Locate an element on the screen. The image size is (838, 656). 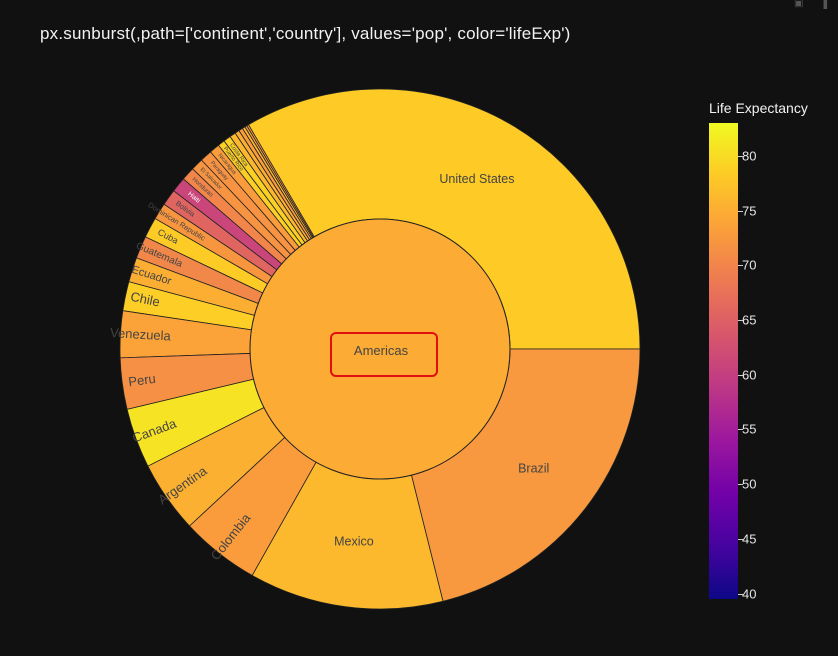
colorbar-tick-label: 50 is located at coordinates (749, 484).